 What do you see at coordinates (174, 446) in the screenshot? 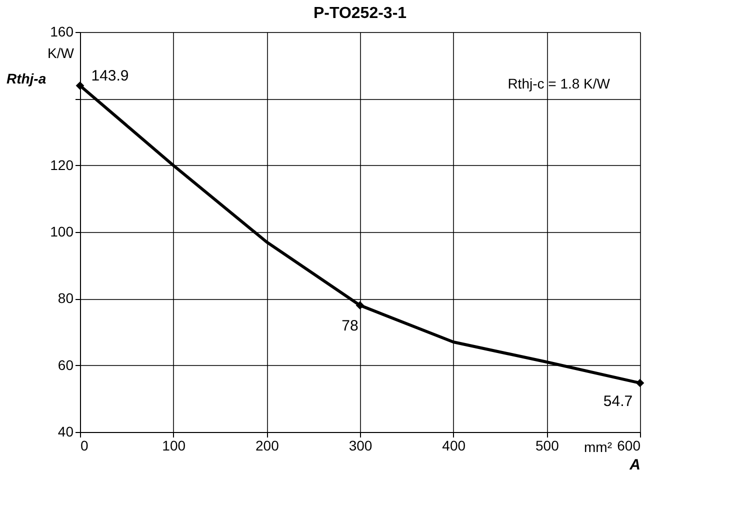
I see `x-tick-label: 100` at bounding box center [174, 446].